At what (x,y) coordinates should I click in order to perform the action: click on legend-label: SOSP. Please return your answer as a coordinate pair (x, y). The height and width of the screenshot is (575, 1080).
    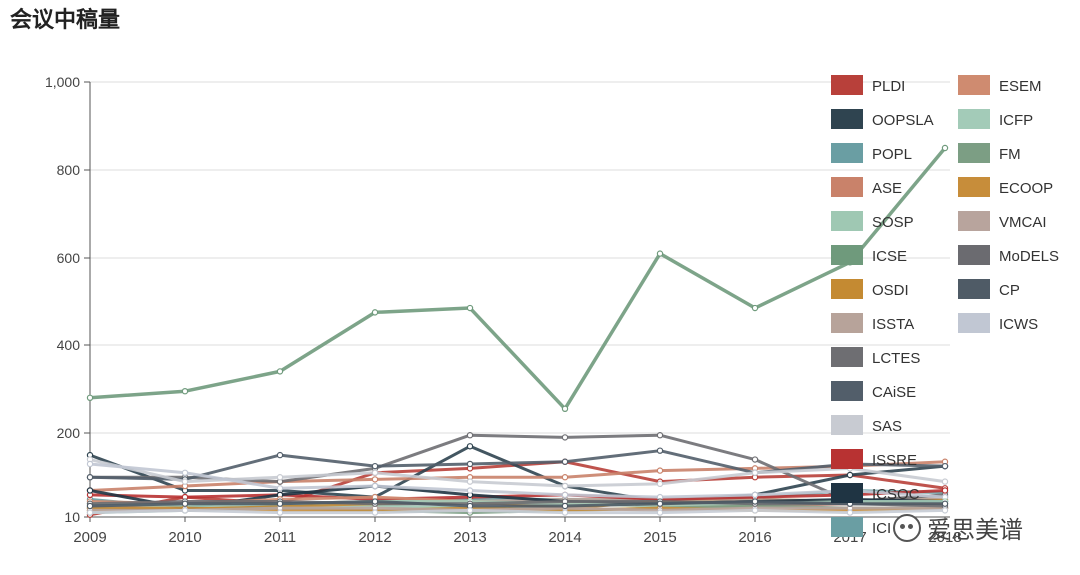
    Looking at the image, I should click on (893, 222).